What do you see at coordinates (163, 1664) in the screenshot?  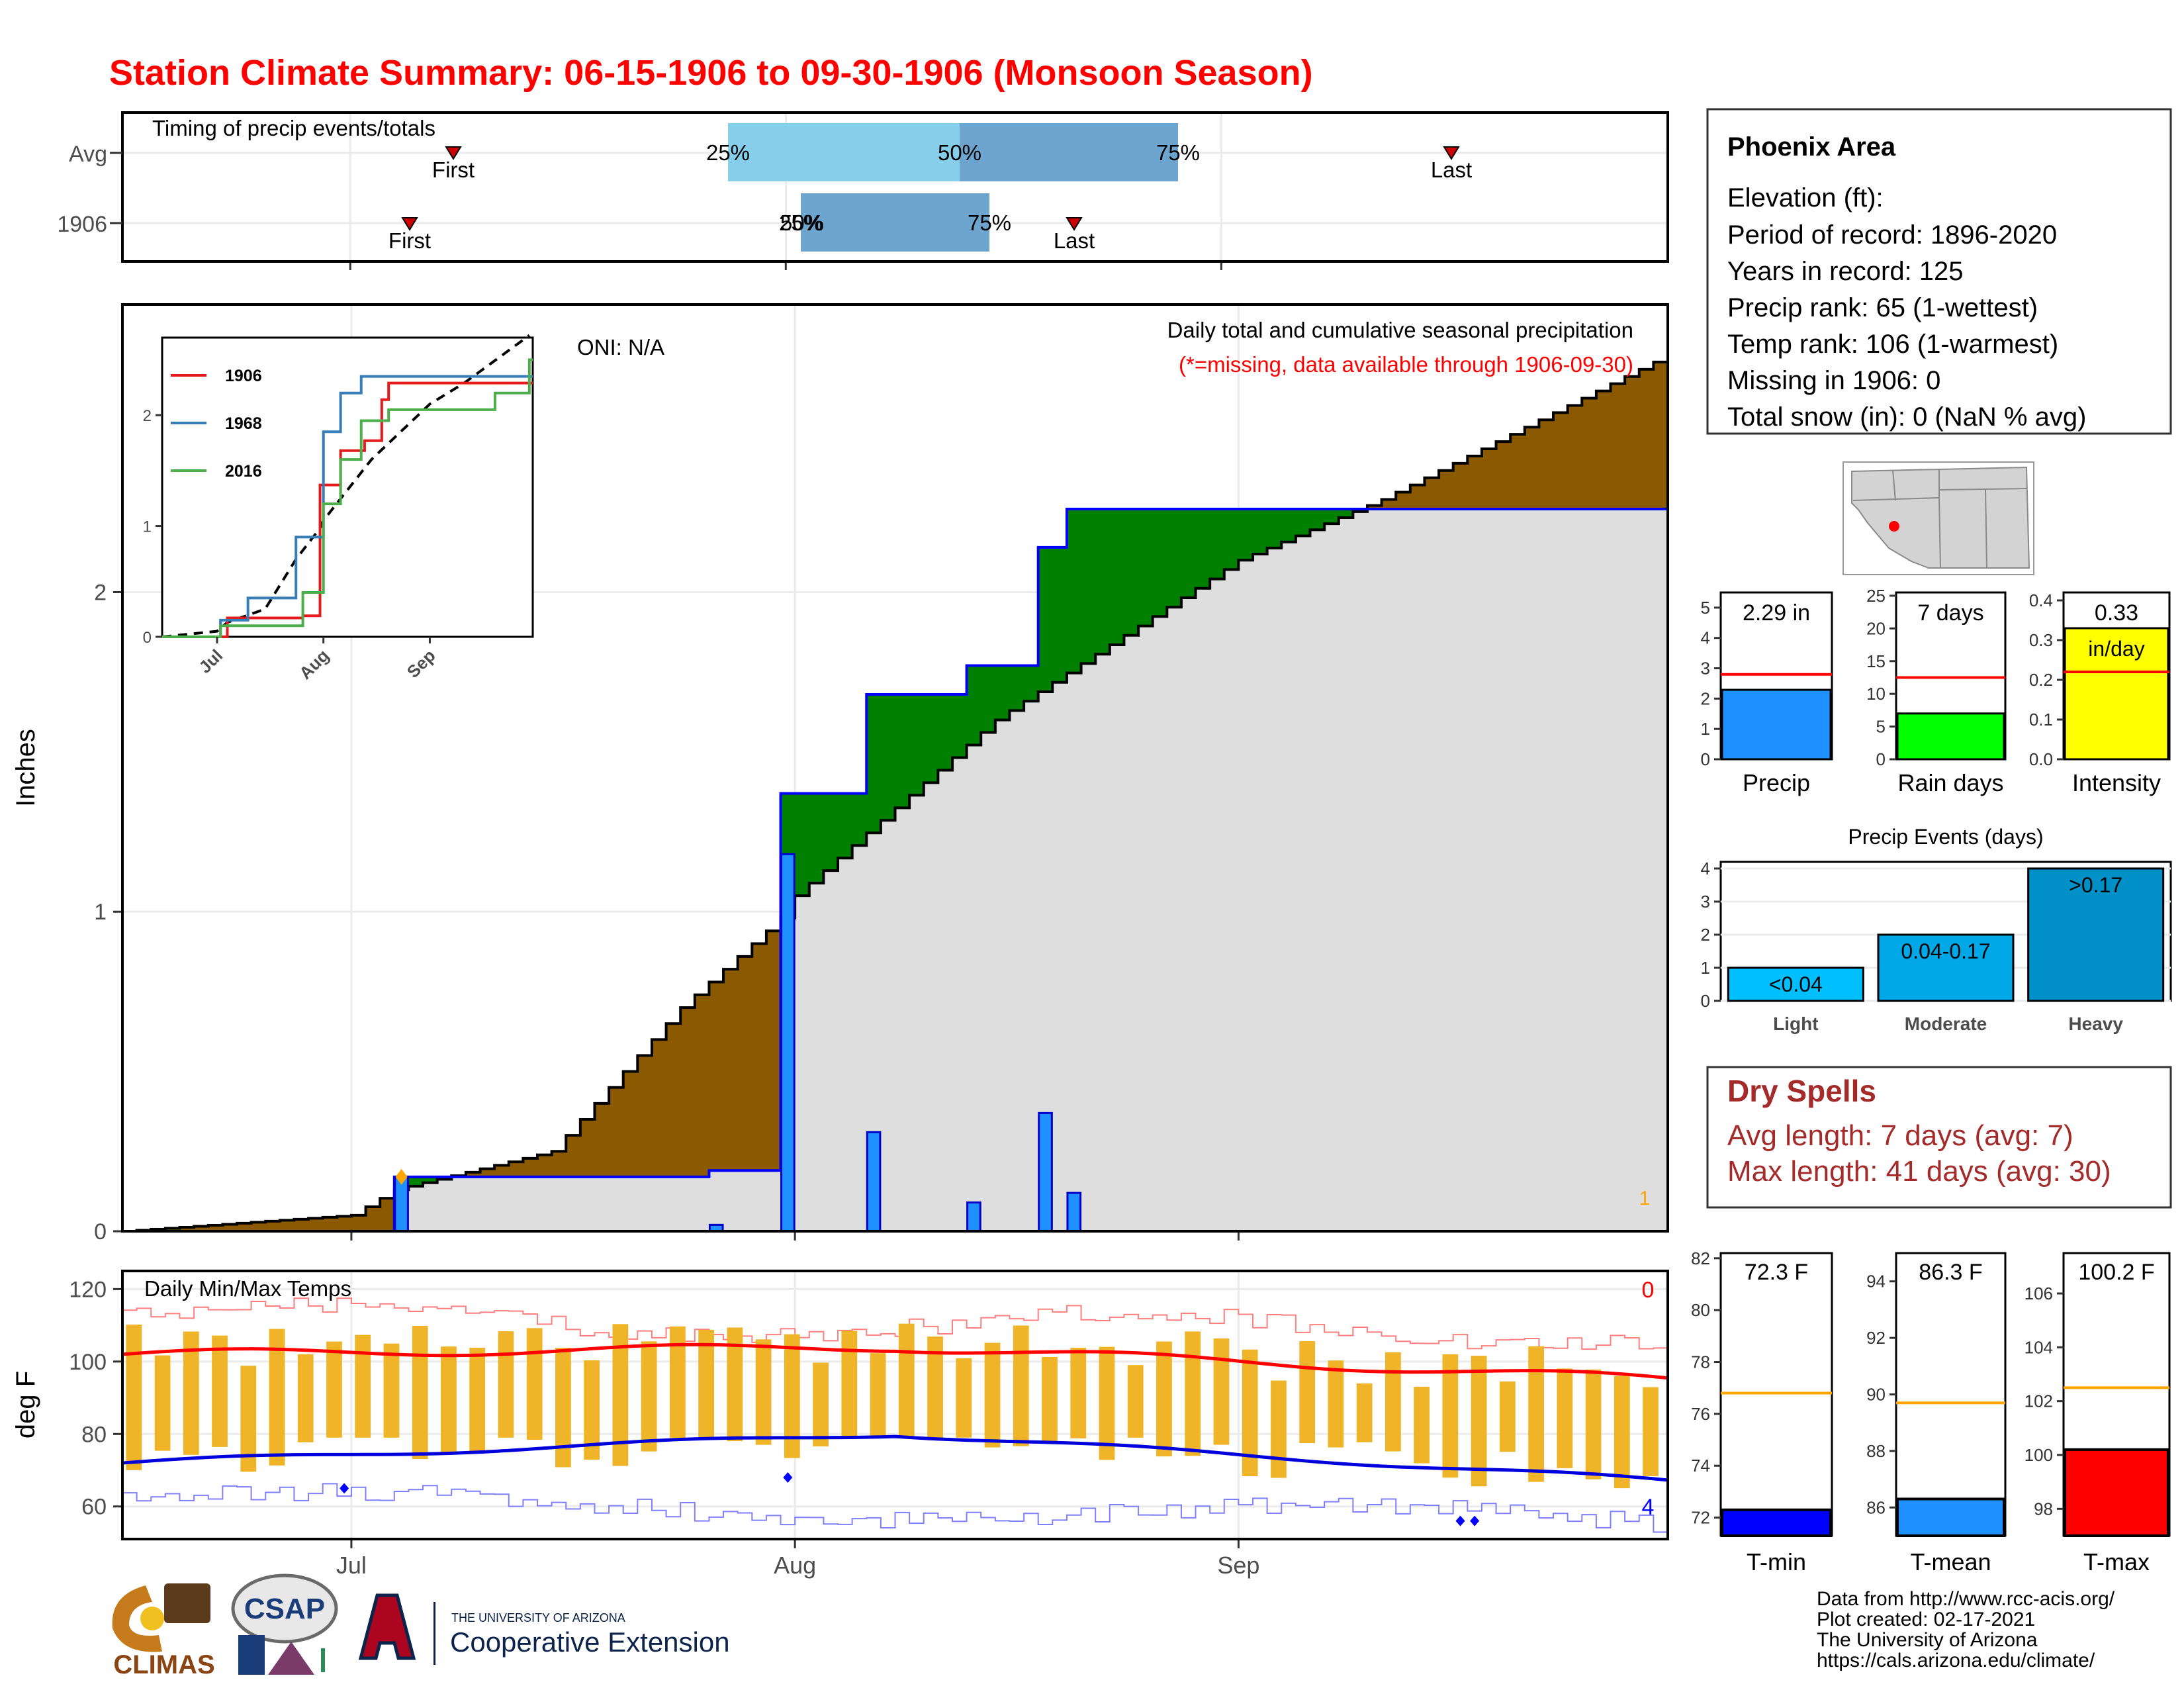 I see `climas-text: CLIMAS` at bounding box center [163, 1664].